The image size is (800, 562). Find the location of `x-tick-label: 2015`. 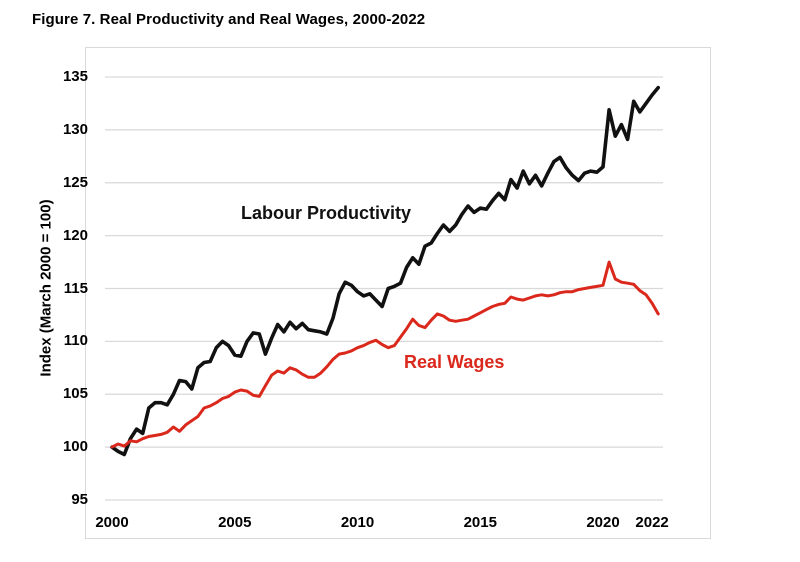

x-tick-label: 2015 is located at coordinates (480, 522).